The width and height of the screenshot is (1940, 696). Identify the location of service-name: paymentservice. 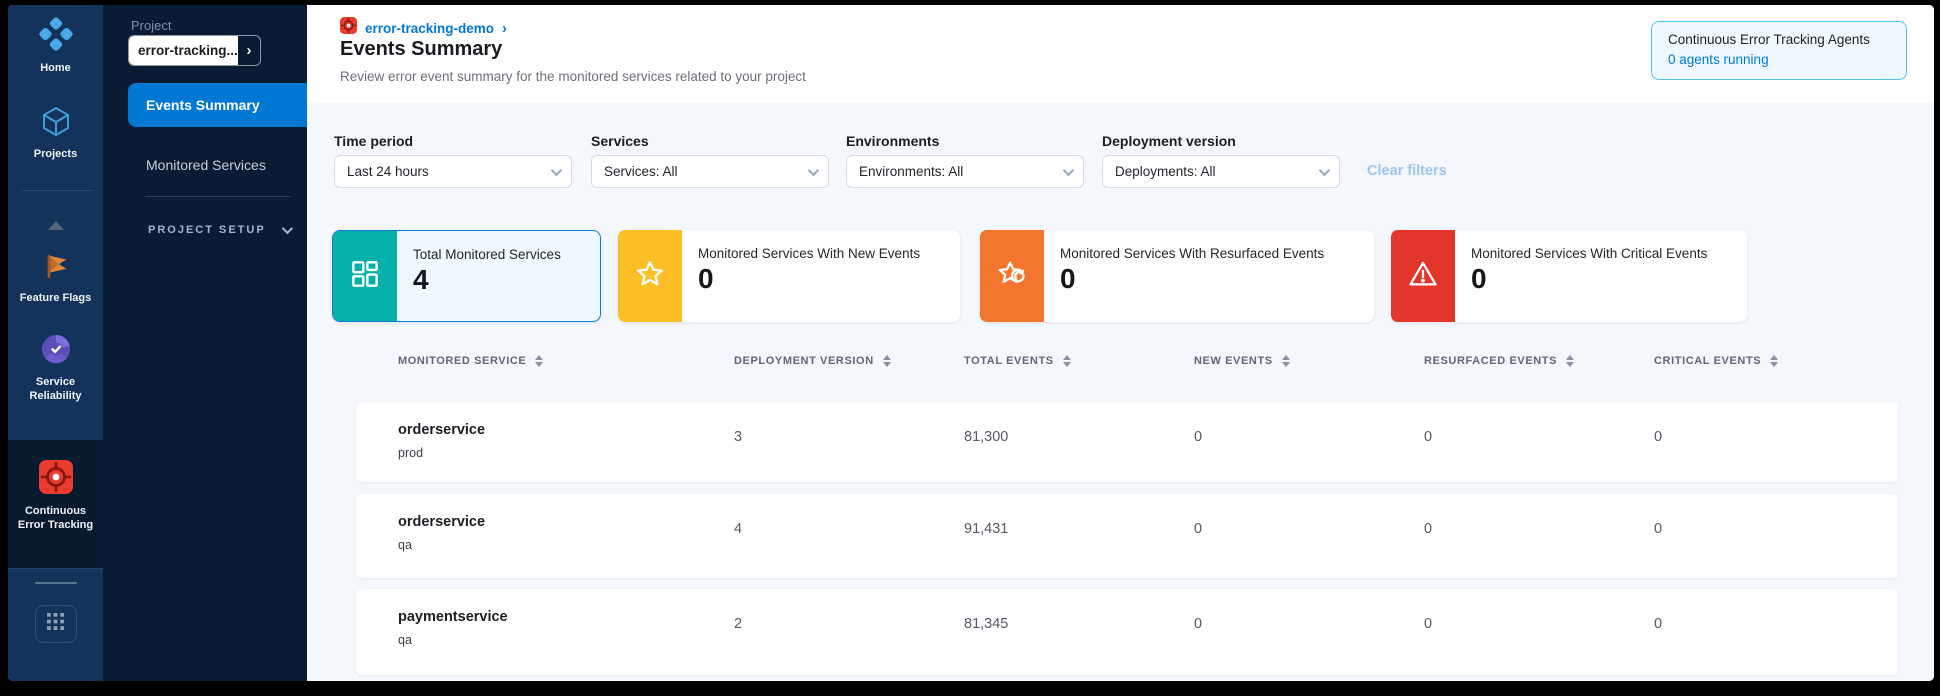
(453, 617).